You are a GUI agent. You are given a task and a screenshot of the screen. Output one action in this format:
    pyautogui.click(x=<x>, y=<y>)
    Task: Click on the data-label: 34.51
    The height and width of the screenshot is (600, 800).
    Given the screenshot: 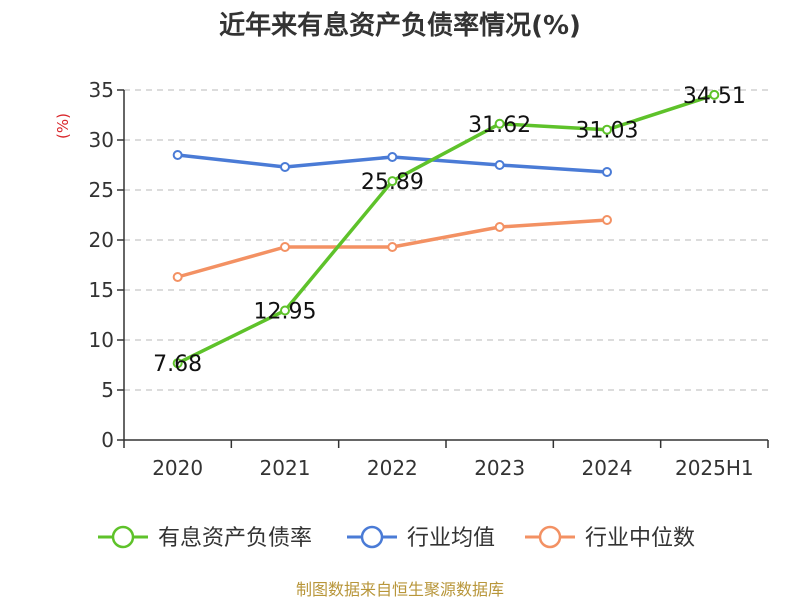 What is the action you would take?
    pyautogui.click(x=714, y=96)
    